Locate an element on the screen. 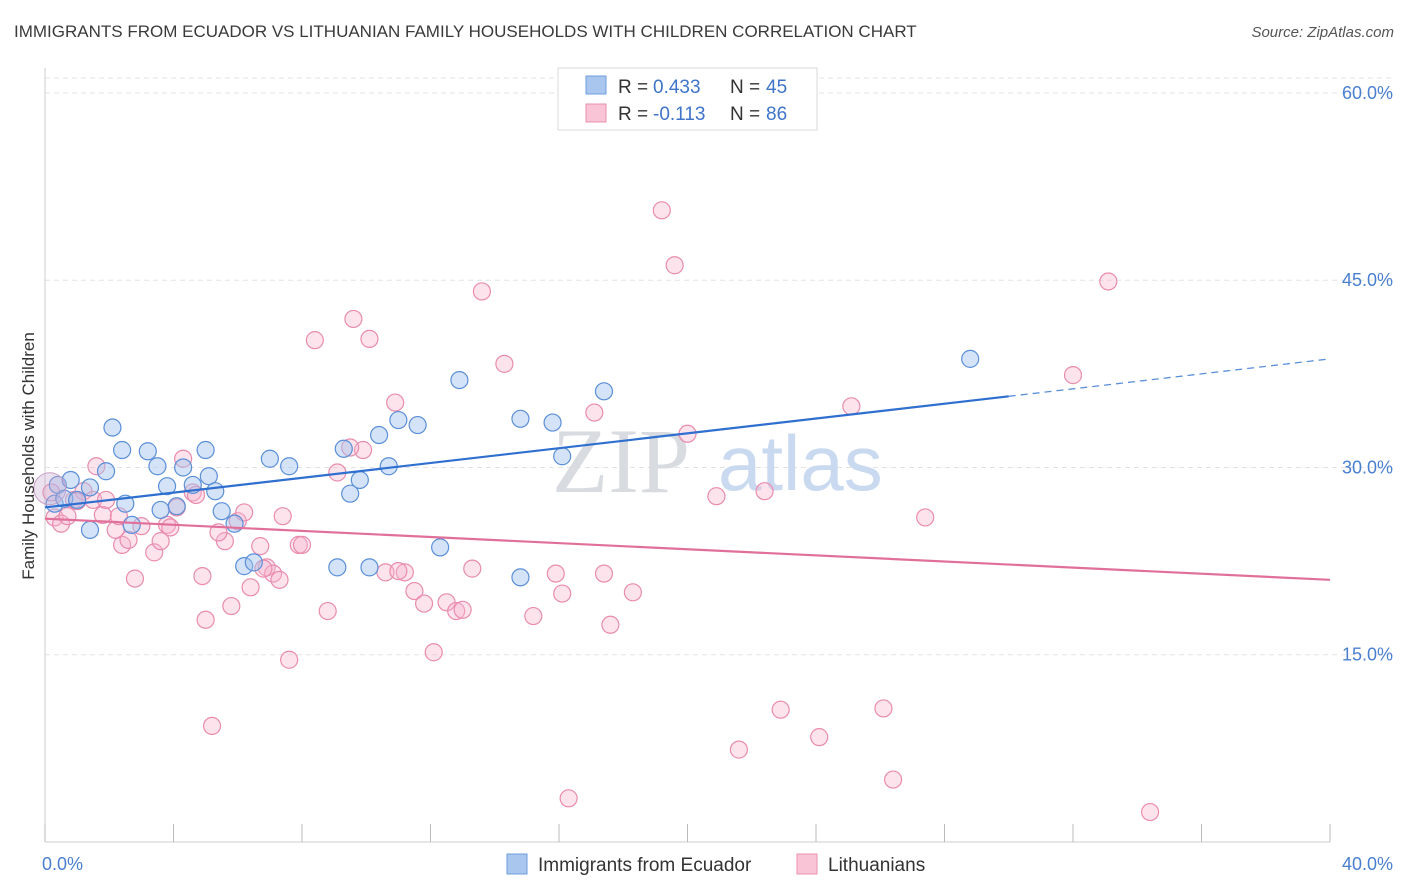  legend-swatch-pink is located at coordinates (596, 113).